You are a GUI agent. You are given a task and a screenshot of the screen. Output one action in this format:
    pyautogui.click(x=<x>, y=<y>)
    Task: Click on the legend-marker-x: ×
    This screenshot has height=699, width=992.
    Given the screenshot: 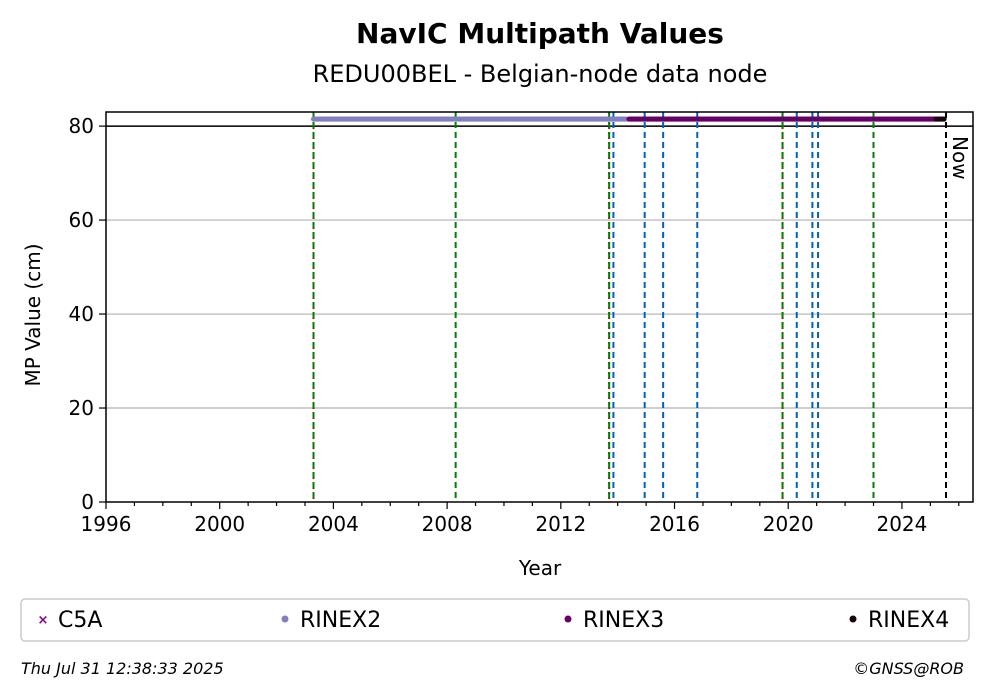 What is the action you would take?
    pyautogui.click(x=43, y=620)
    